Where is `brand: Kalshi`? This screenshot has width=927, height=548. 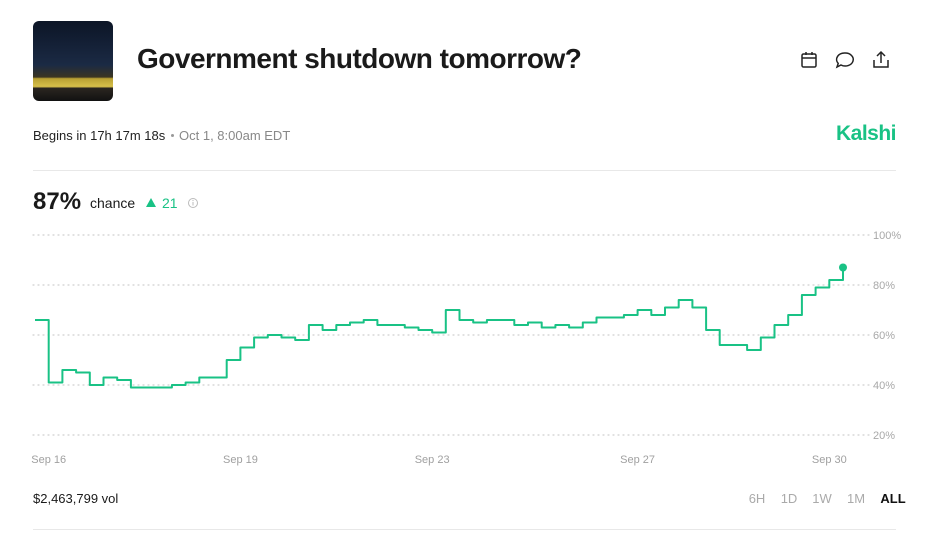 brand: Kalshi is located at coordinates (866, 133).